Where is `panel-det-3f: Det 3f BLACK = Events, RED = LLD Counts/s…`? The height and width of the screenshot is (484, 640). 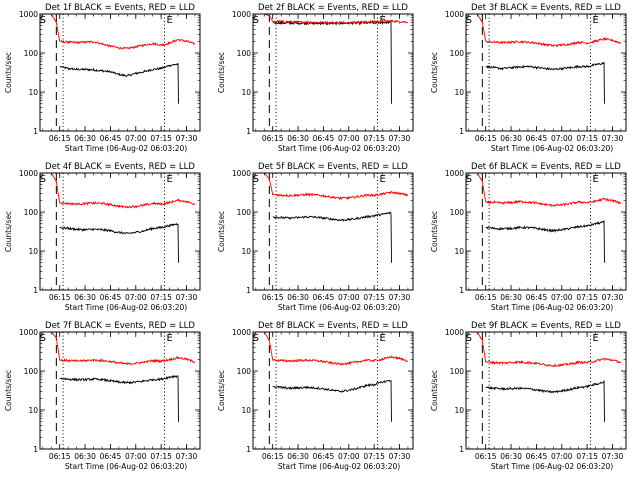
panel-det-3f: Det 3f BLACK = Events, RED = LLD Counts/s… is located at coordinates (528, 78).